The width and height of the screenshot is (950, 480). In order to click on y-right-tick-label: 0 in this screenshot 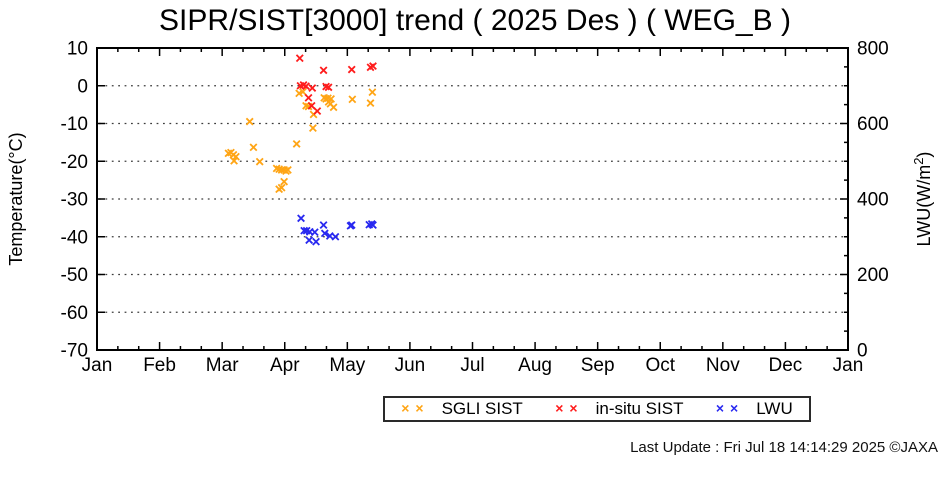, I will do `click(862, 351)`.